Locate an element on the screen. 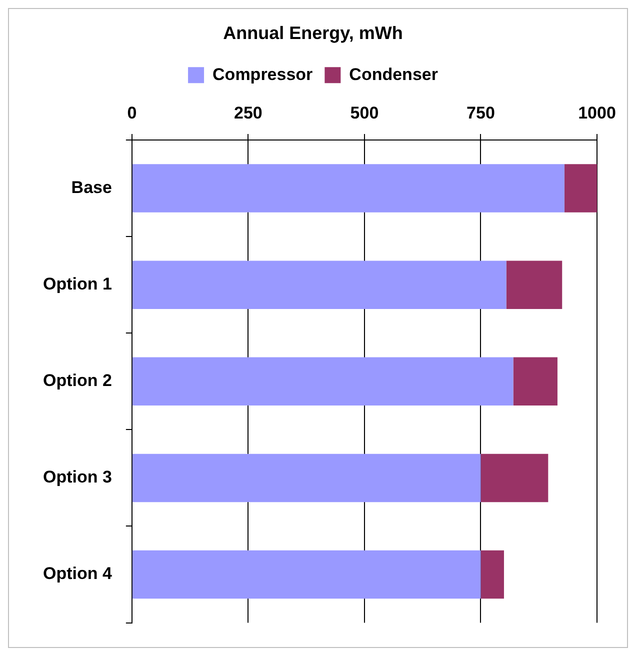 The image size is (640, 661). legend-label: Compressor is located at coordinates (263, 74).